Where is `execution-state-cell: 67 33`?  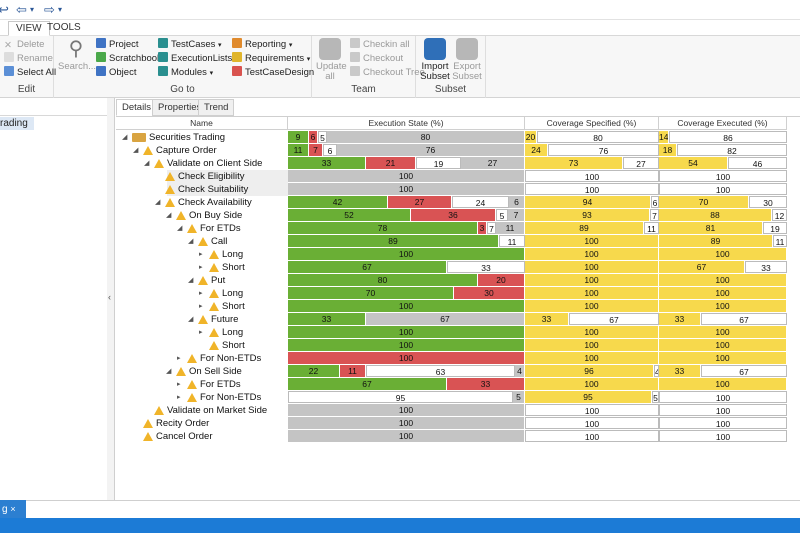 execution-state-cell: 67 33 is located at coordinates (406, 384).